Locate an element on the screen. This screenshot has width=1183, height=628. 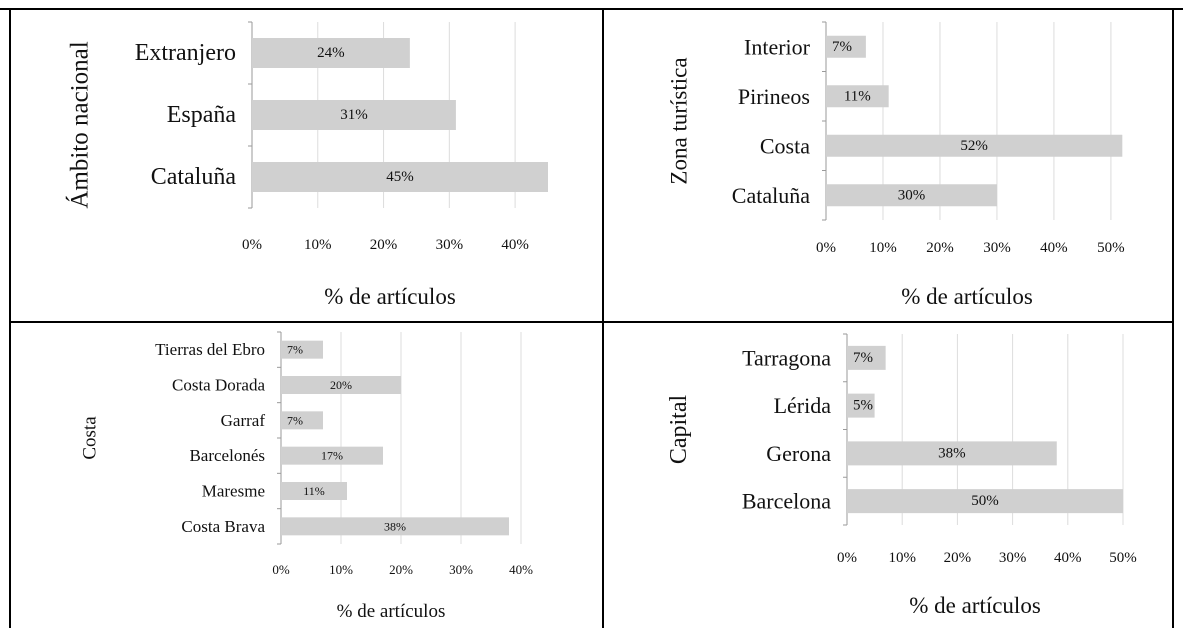
category-label: España is located at coordinates (202, 115).